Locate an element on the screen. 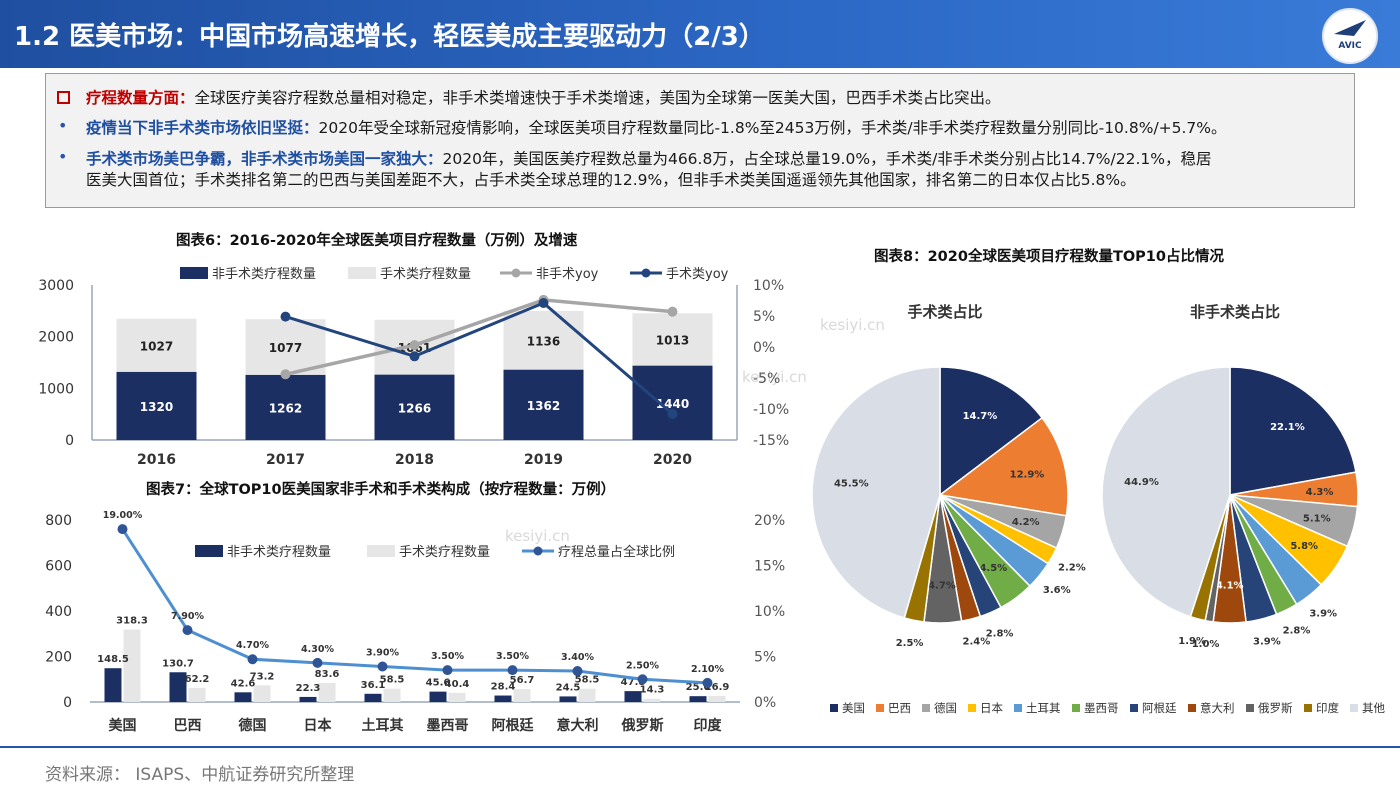 This screenshot has height=788, width=1400. point-value-label: 2.10% is located at coordinates (707, 669).